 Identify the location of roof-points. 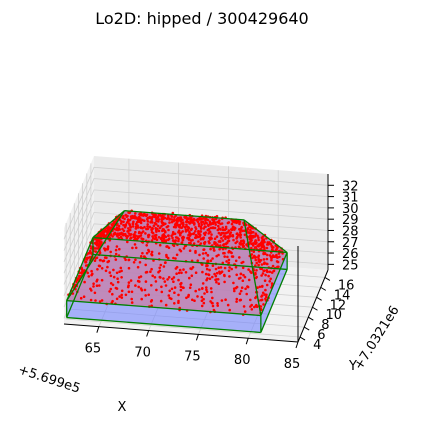
(176, 262).